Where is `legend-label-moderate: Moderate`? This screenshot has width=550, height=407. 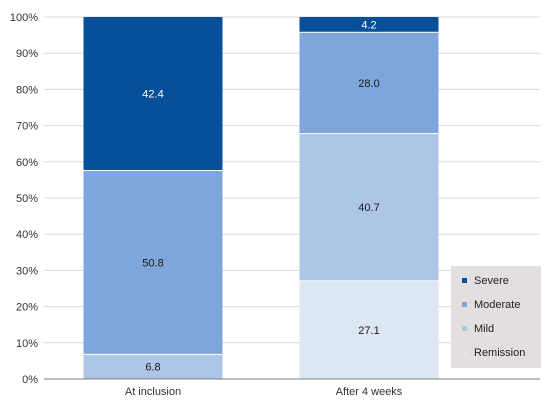 legend-label-moderate: Moderate is located at coordinates (497, 305).